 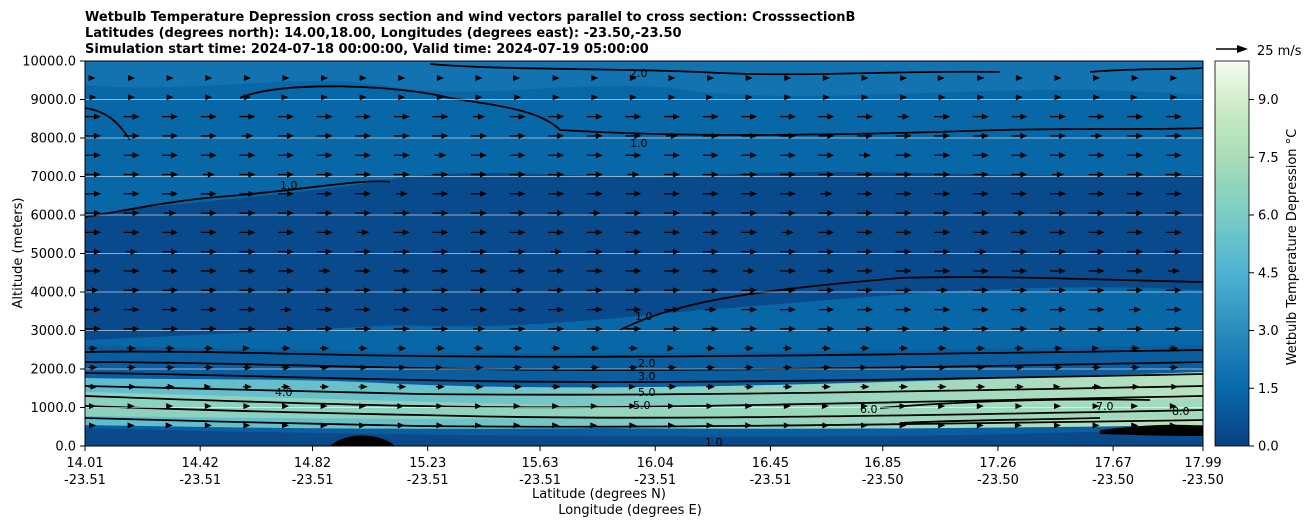 What do you see at coordinates (54, 139) in the screenshot?
I see `y-tick-label: 8000.0` at bounding box center [54, 139].